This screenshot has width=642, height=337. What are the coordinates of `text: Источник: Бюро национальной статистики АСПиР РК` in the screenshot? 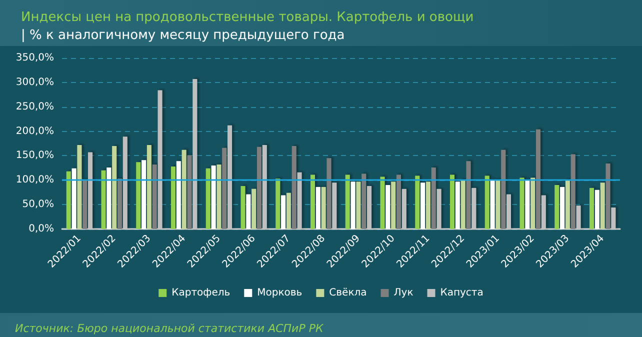 It's located at (169, 328).